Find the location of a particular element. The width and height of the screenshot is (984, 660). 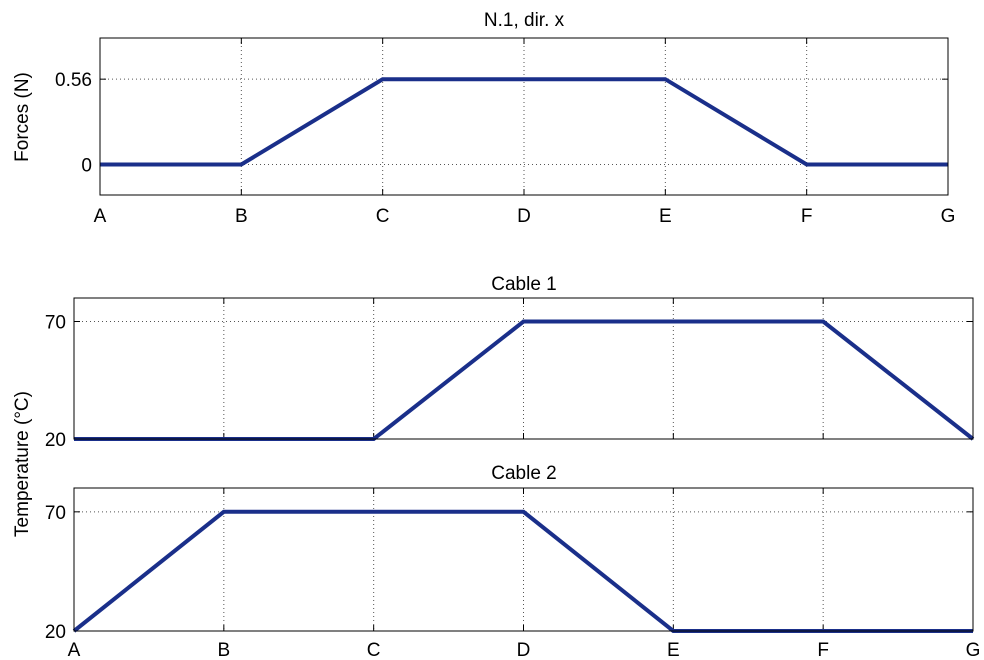

series-line is located at coordinates (524, 122).